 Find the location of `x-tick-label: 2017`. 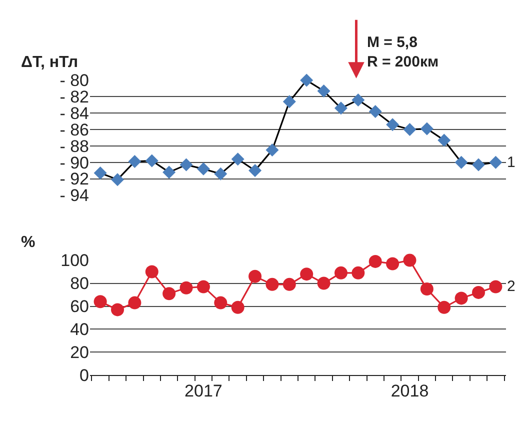

x-tick-label: 2017 is located at coordinates (203, 391).